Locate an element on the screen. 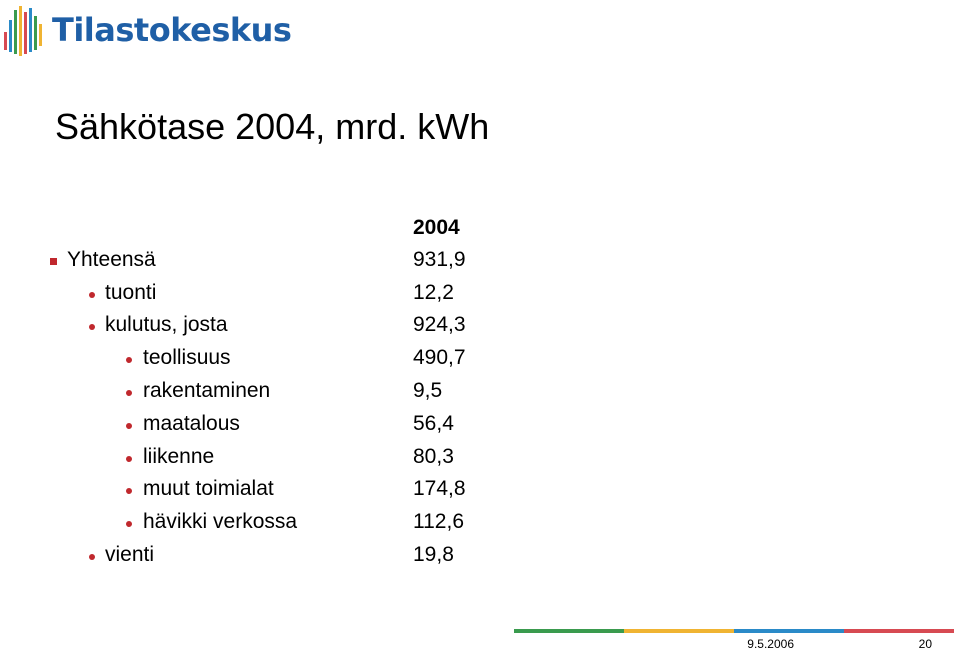  row-value: 80,3 is located at coordinates (433, 456).